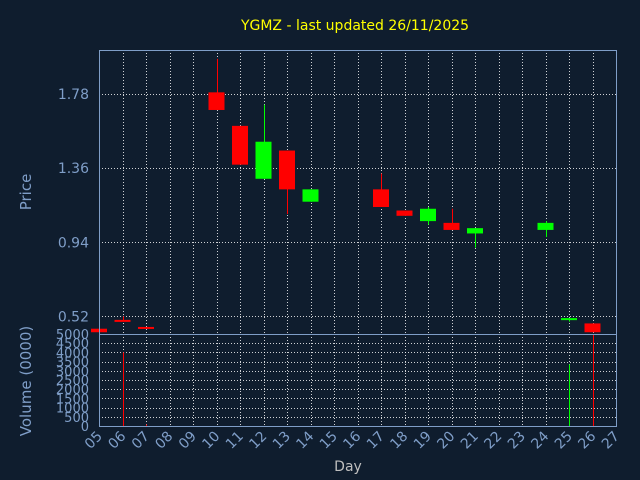  I want to click on volume-tick-label: 4500, so click(72, 344).